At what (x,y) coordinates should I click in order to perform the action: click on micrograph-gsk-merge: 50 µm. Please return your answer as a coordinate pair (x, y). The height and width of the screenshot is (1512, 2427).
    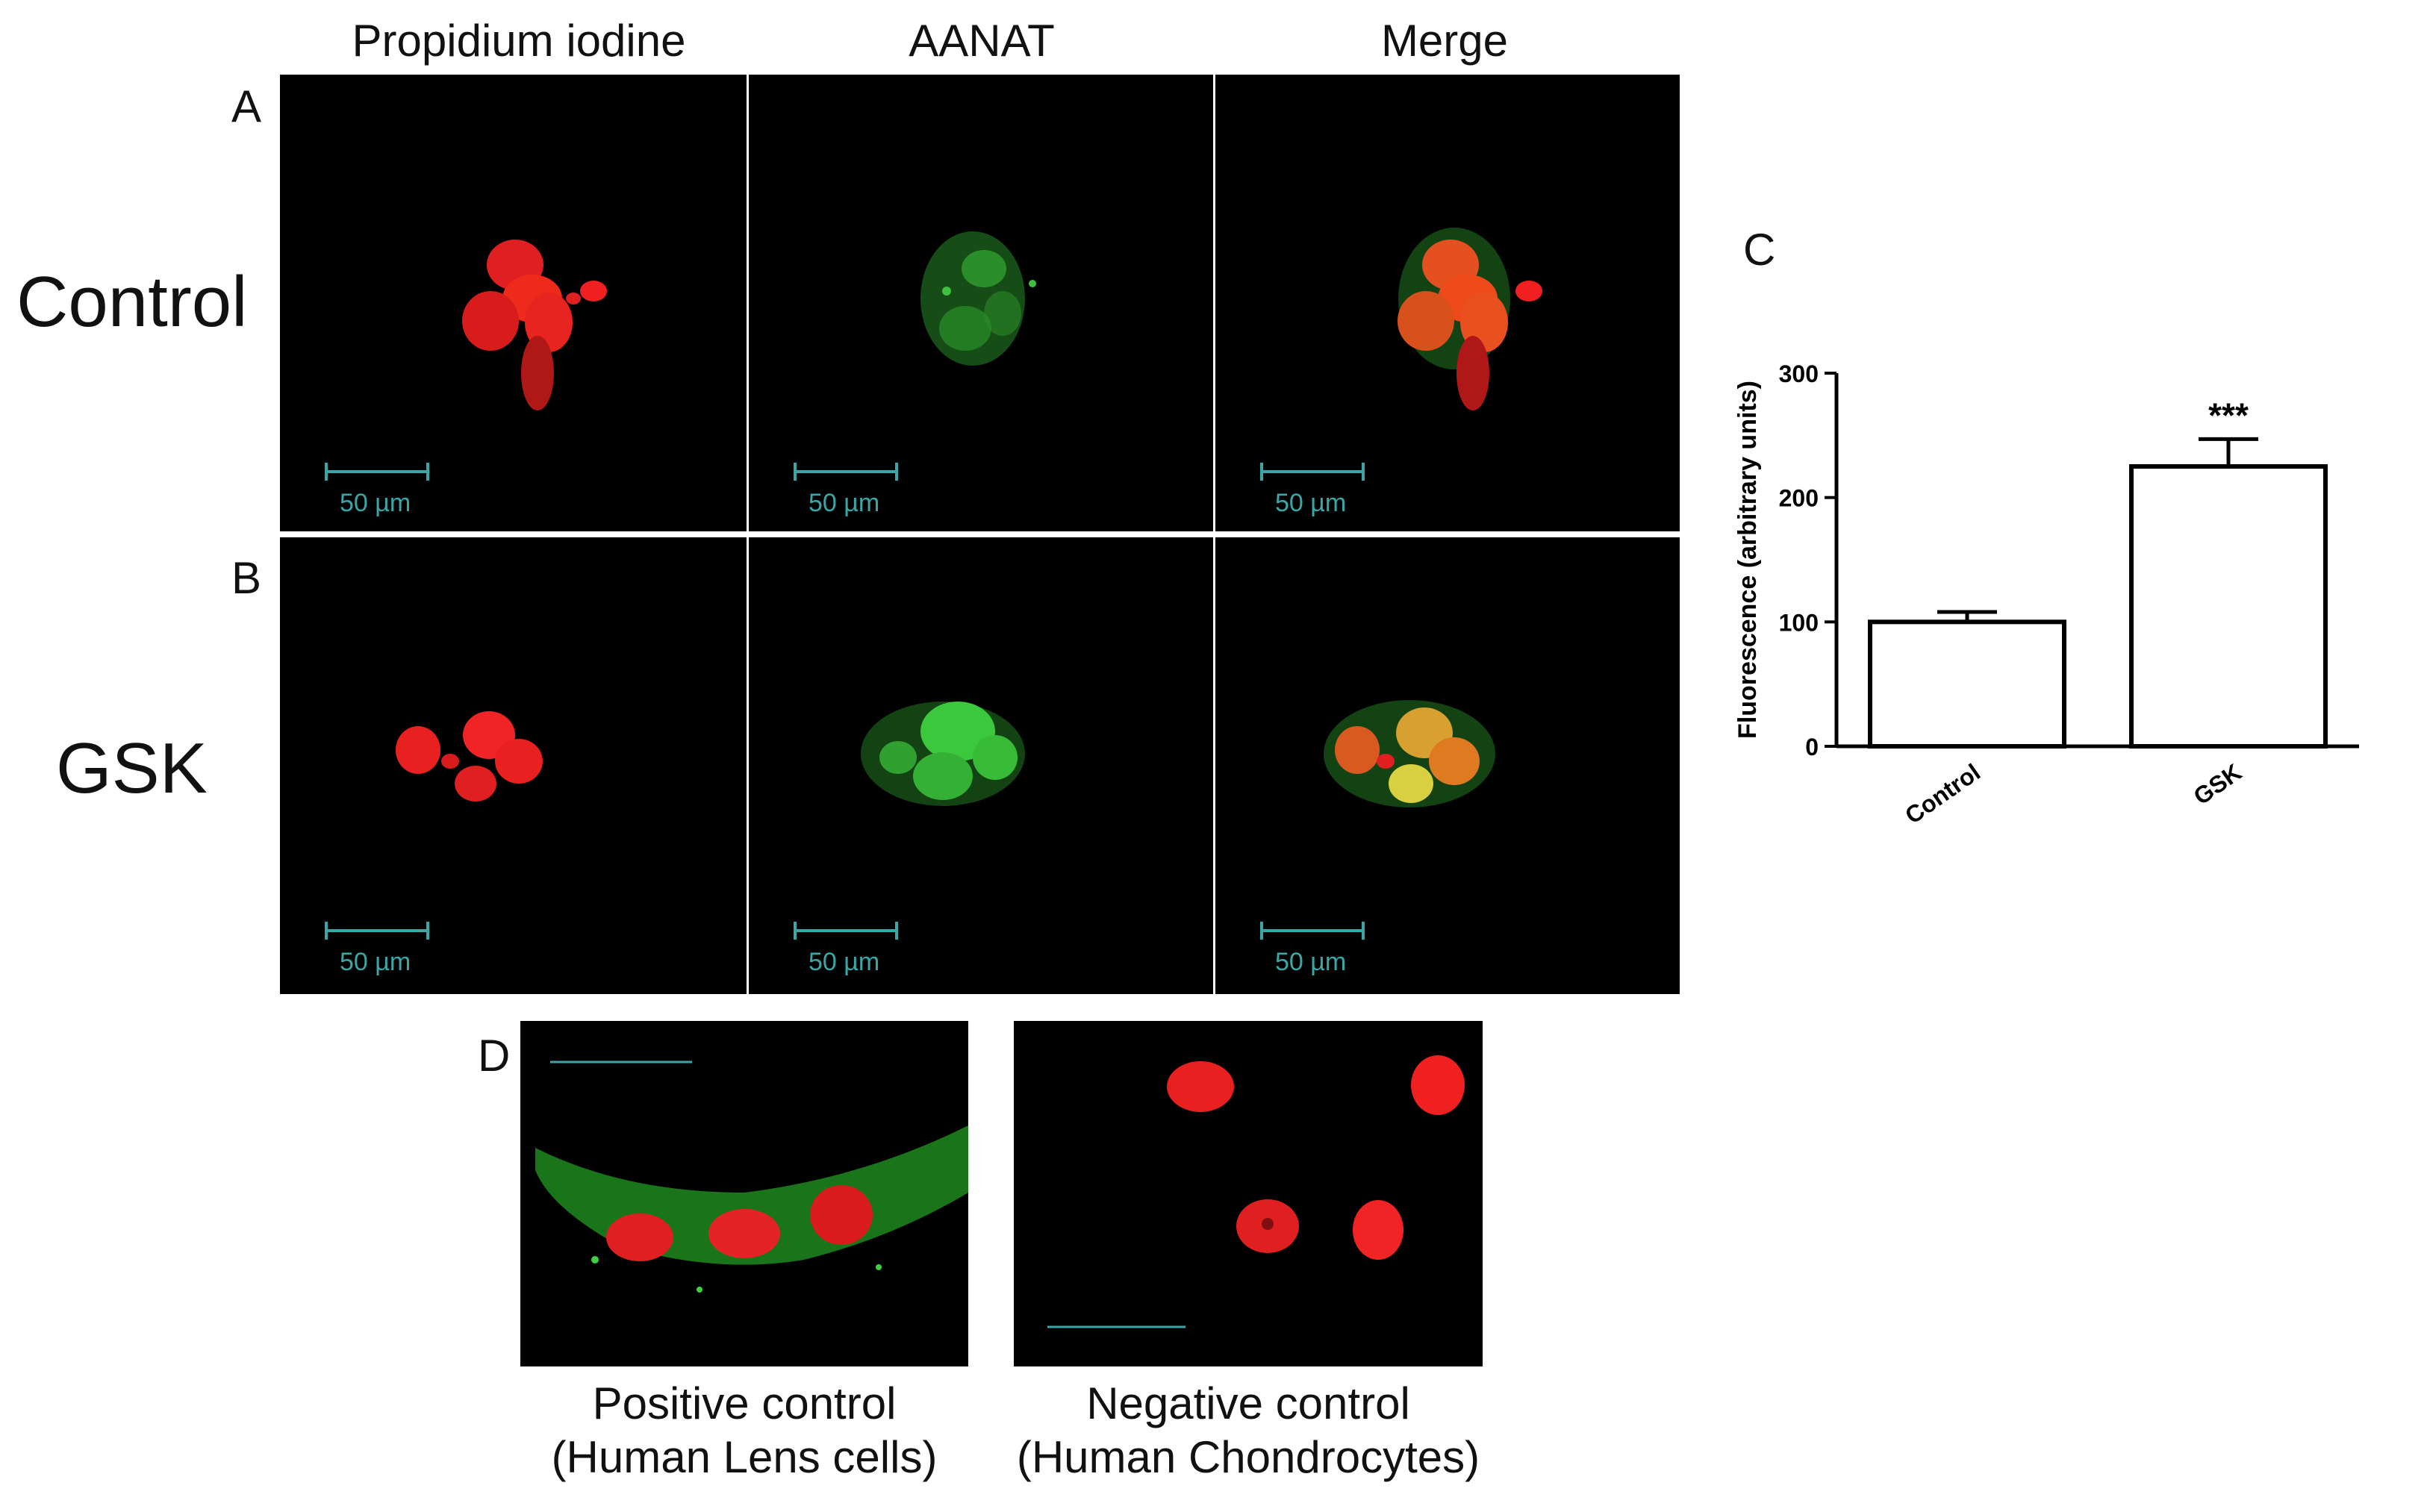
    Looking at the image, I should click on (1447, 765).